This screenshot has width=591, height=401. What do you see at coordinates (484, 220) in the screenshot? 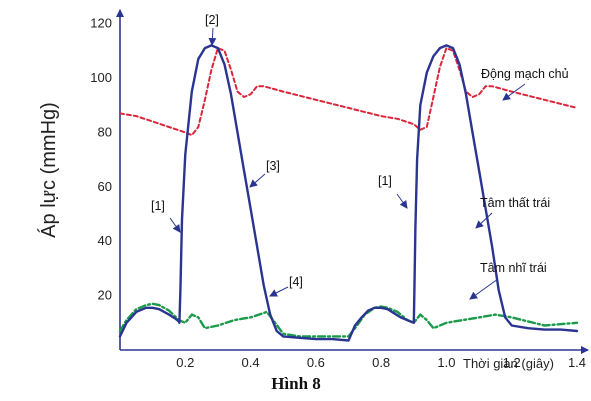
I see `ventricle-label-arrow` at bounding box center [484, 220].